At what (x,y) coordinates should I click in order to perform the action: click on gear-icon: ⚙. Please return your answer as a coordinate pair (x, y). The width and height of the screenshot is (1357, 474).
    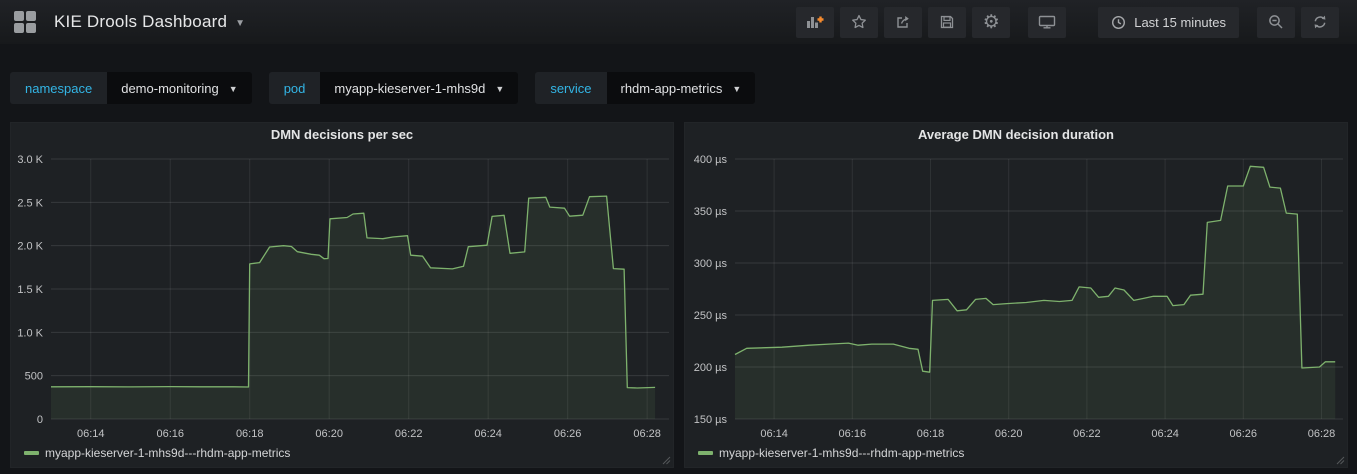
    Looking at the image, I should click on (991, 22).